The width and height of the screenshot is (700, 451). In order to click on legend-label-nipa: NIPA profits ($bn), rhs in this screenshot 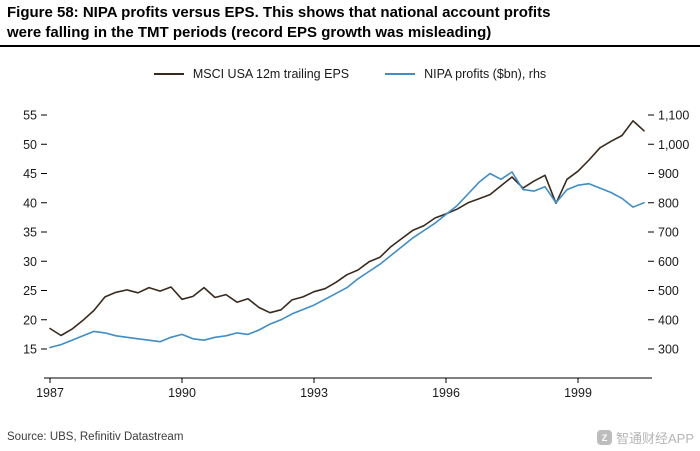, I will do `click(485, 74)`.